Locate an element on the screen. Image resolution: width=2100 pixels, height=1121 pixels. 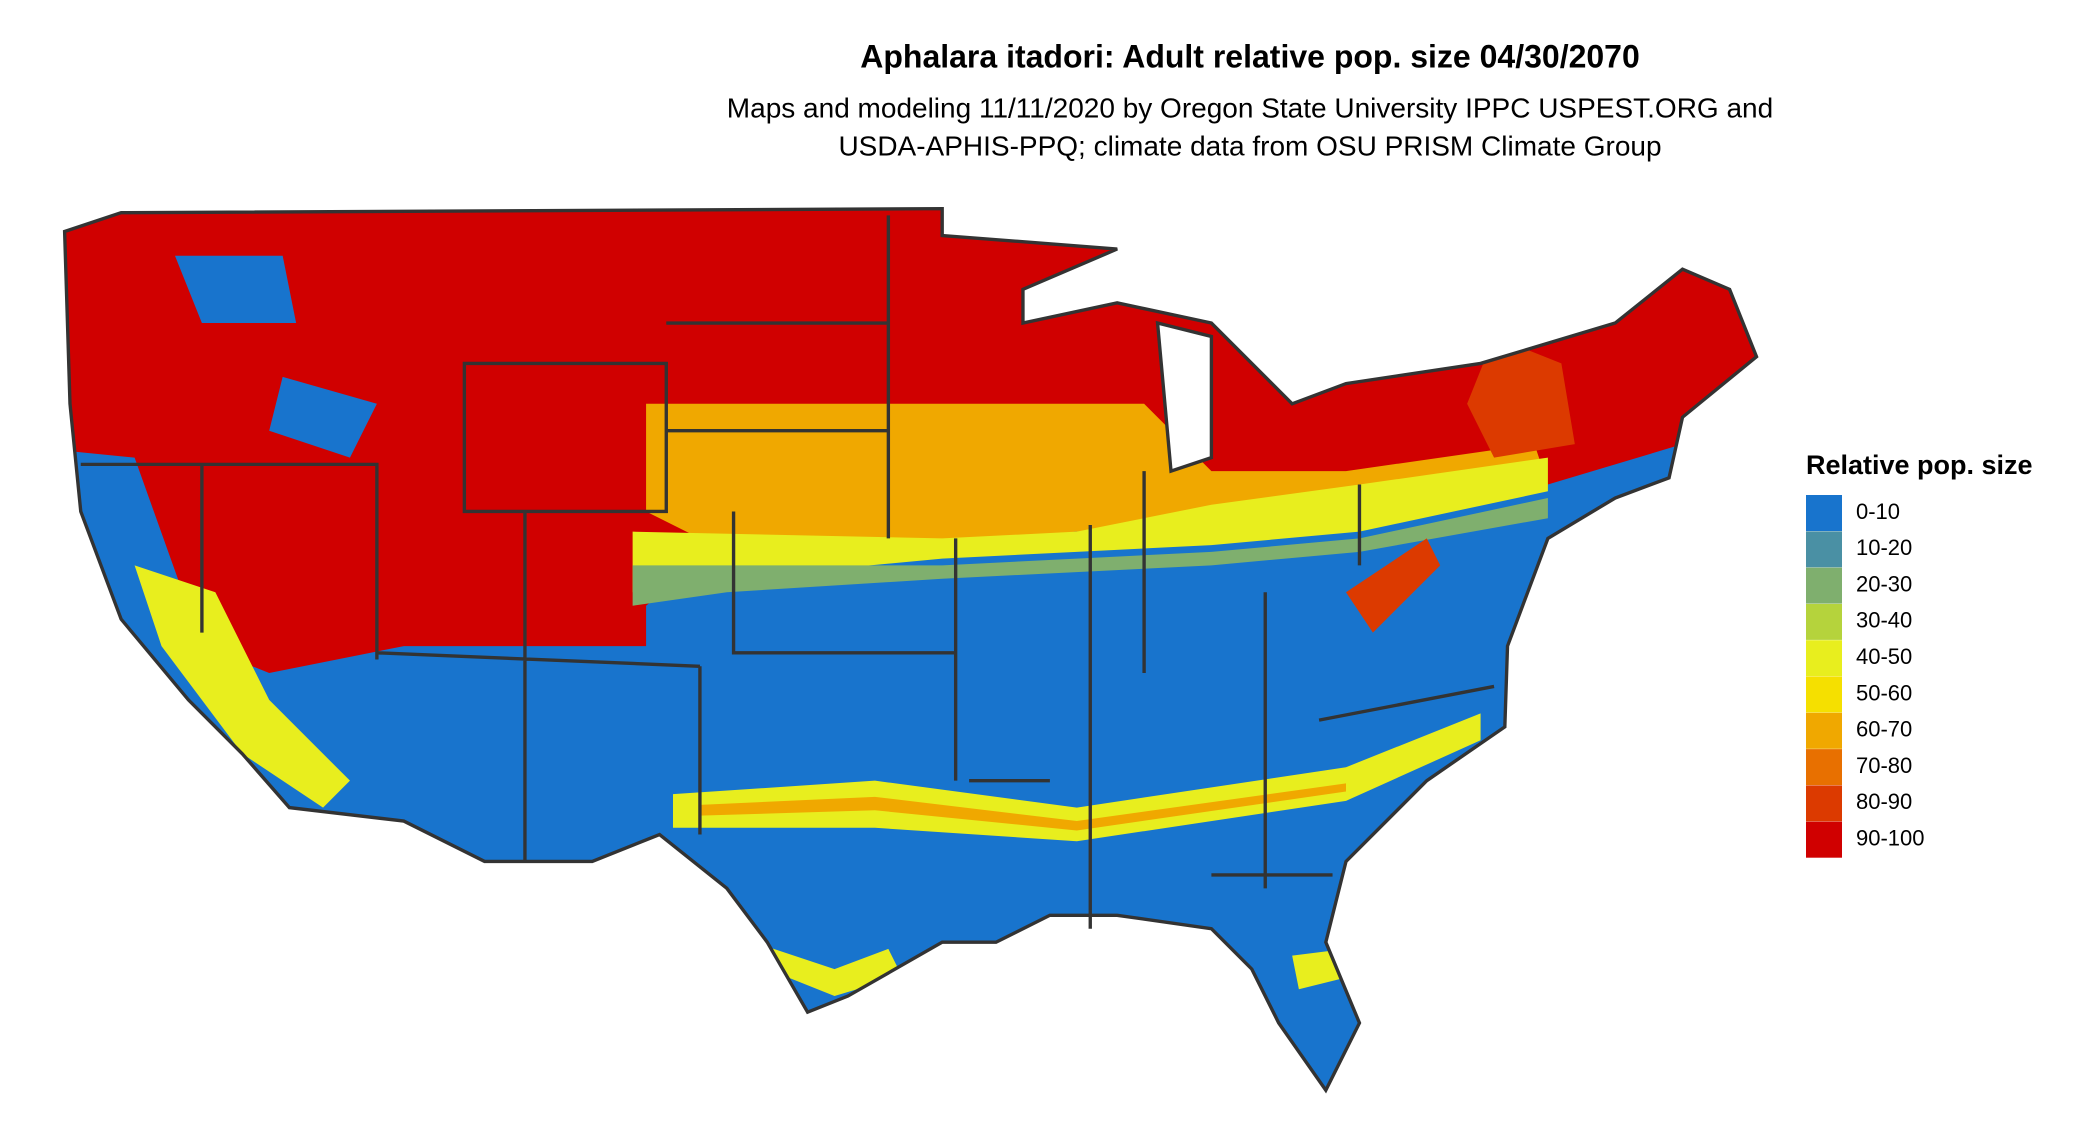
legend-title: Relative pop. size is located at coordinates (1919, 465).